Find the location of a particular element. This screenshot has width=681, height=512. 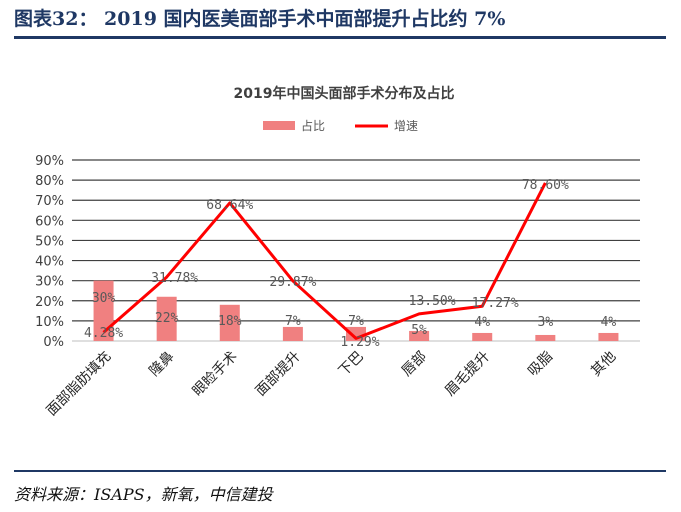

bar-data-label: 18% is located at coordinates (230, 321).